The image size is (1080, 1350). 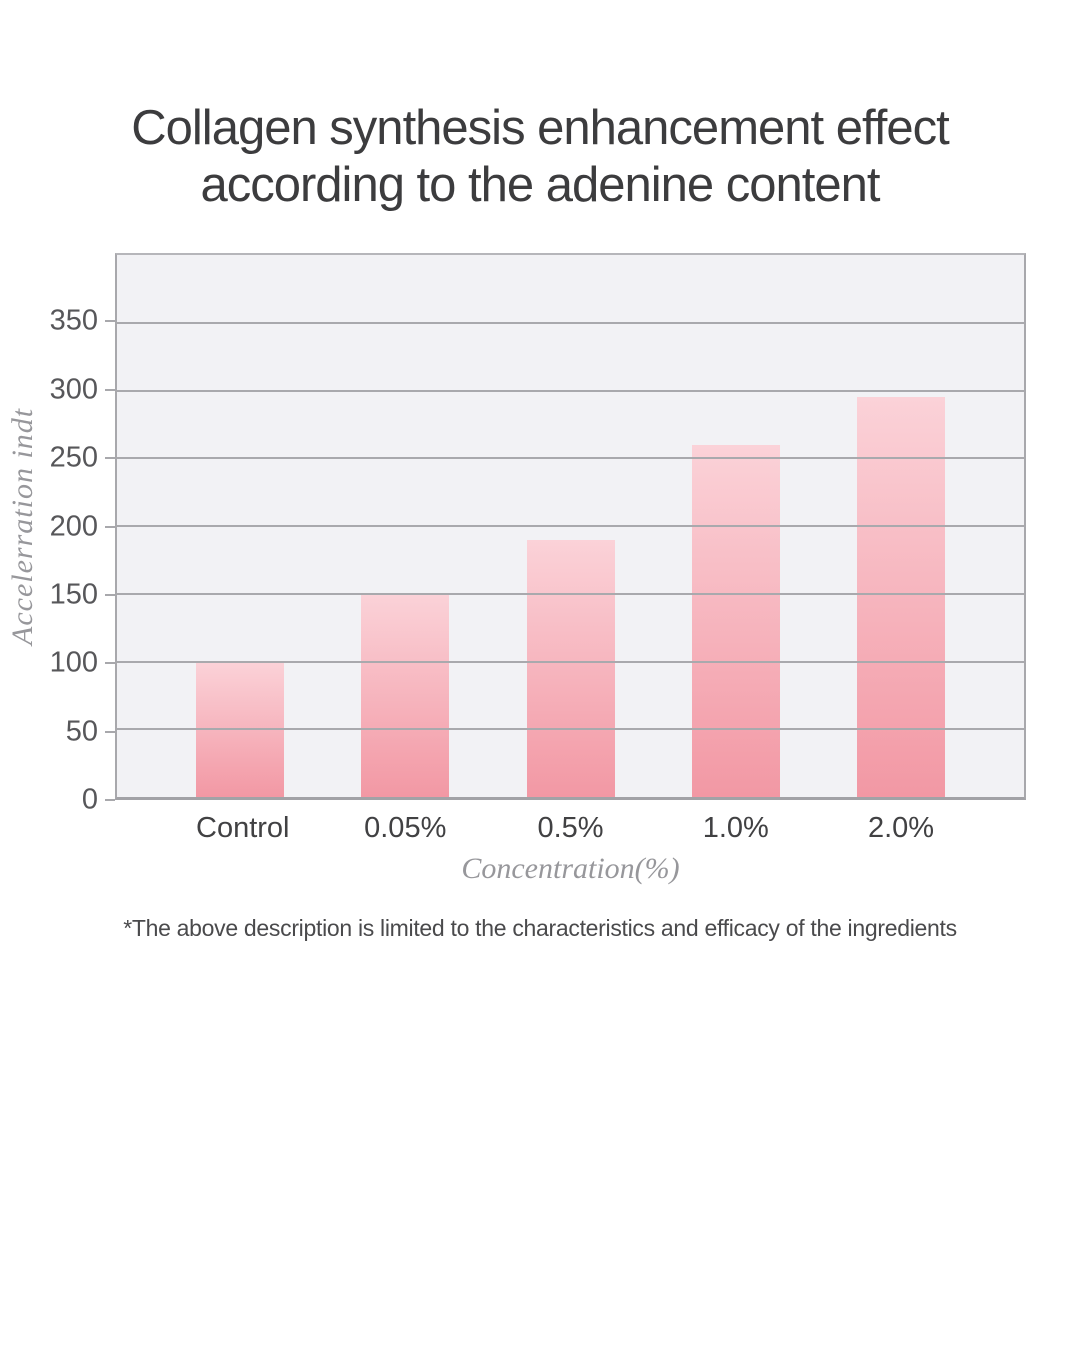 I want to click on bar-0.5-, so click(x=570, y=668).